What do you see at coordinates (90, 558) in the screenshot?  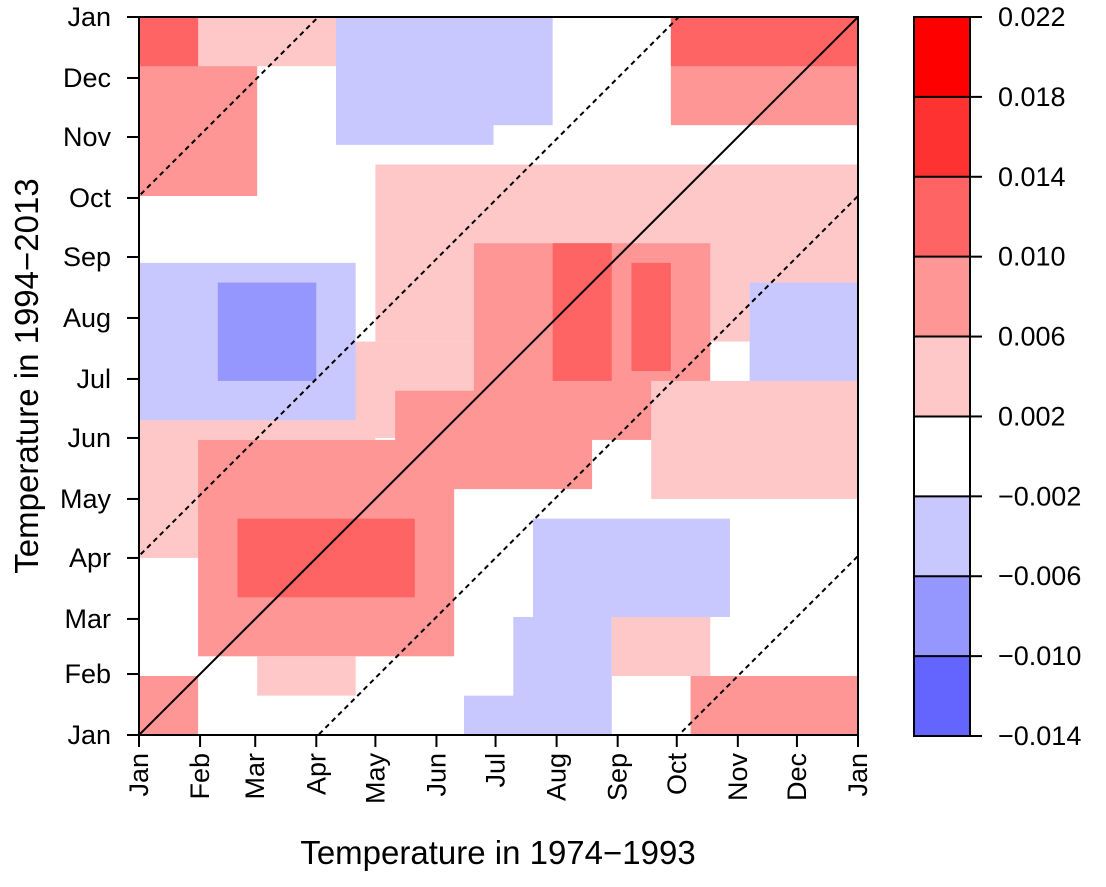 I see `y-tick-label: Apr` at bounding box center [90, 558].